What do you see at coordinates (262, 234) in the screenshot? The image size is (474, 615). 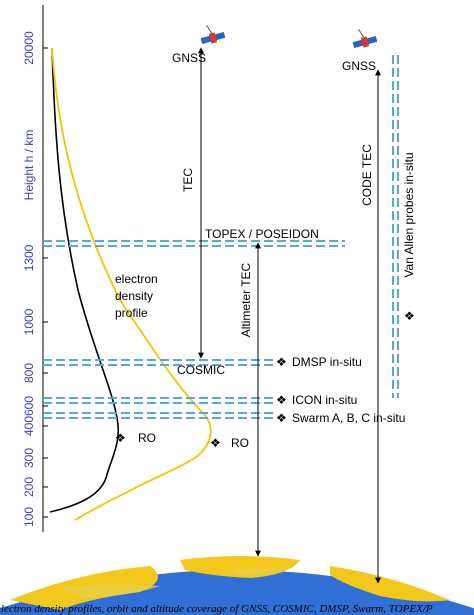 I see `topex-label: TOPEX / POSEIDON` at bounding box center [262, 234].